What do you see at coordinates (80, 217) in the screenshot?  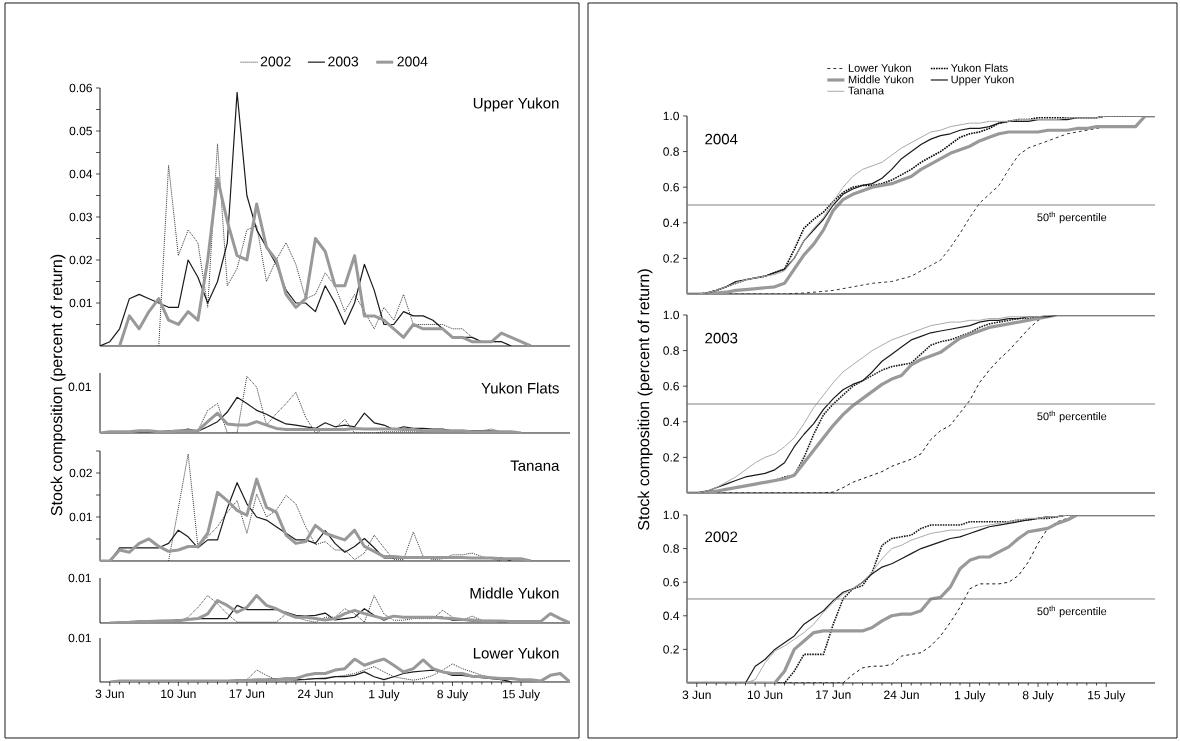 I see `y-tick-label: 0.03` at bounding box center [80, 217].